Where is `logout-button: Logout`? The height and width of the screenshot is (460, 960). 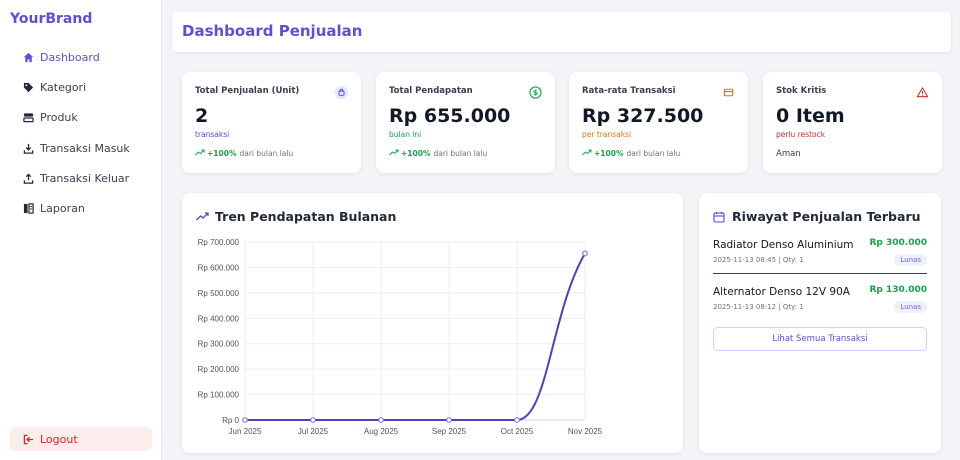 logout-button: Logout is located at coordinates (81, 439).